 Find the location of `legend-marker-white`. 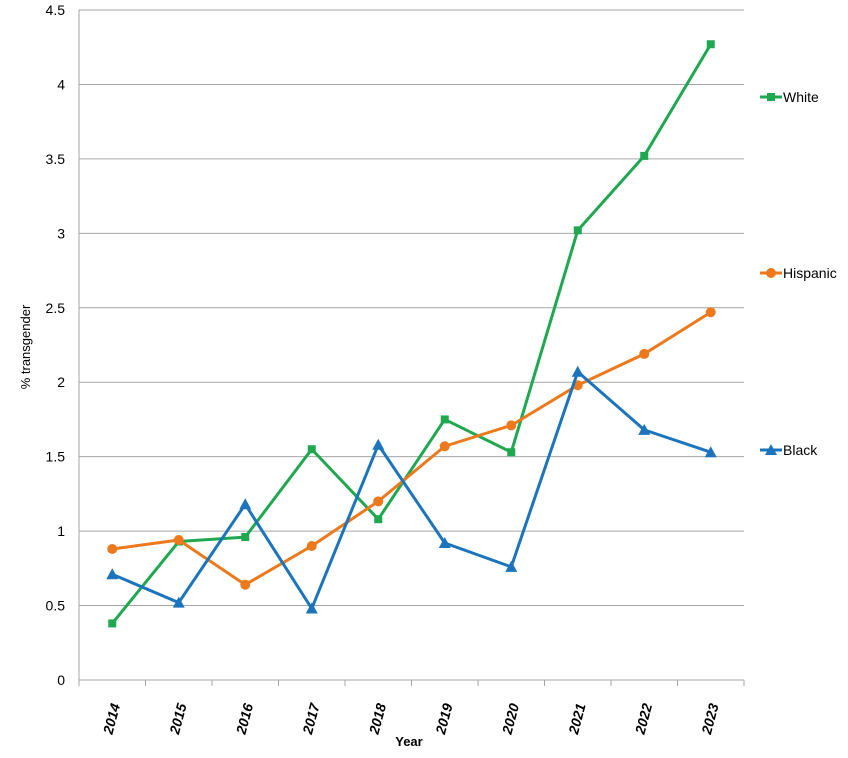

legend-marker-white is located at coordinates (771, 97).